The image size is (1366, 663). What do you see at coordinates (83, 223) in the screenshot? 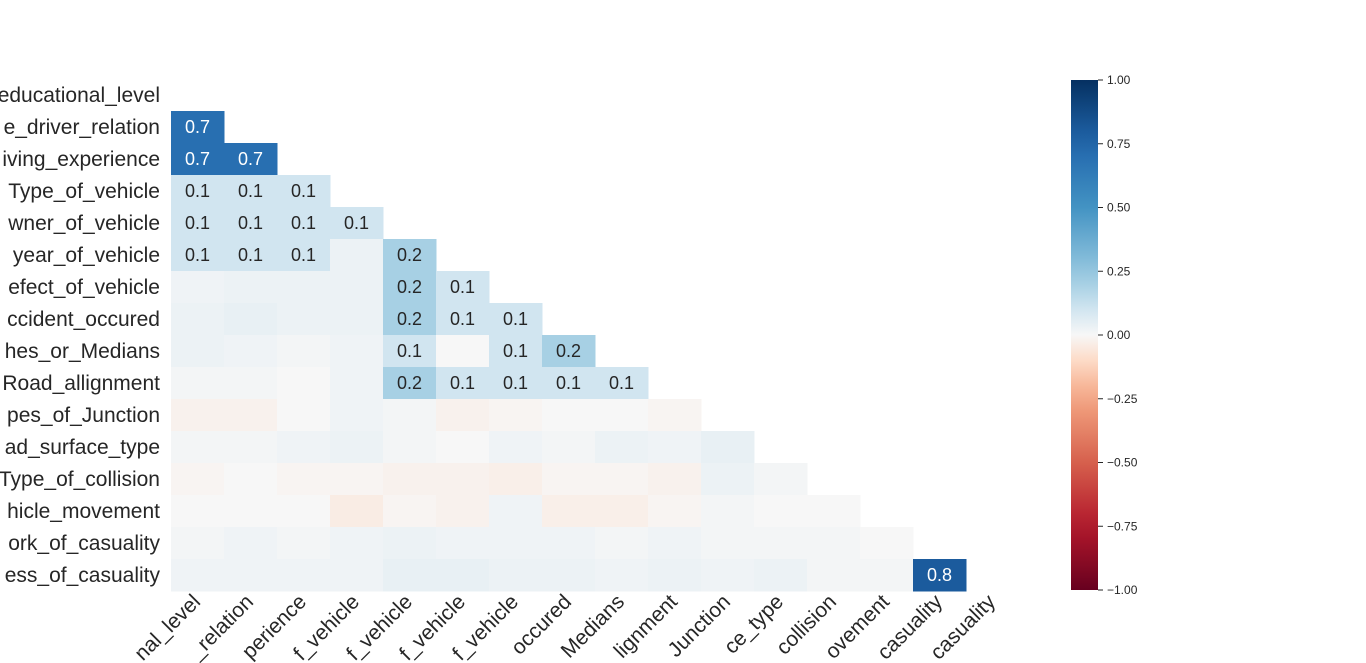
I see `row-label: wner_of_vehicle` at bounding box center [83, 223].